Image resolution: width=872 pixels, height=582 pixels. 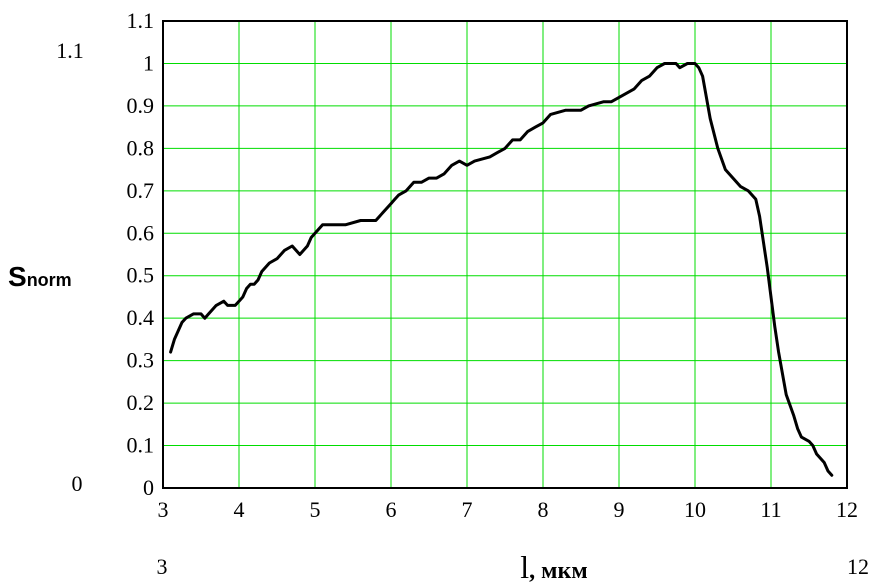 I want to click on edge-label-x-max: 12, so click(x=858, y=566).